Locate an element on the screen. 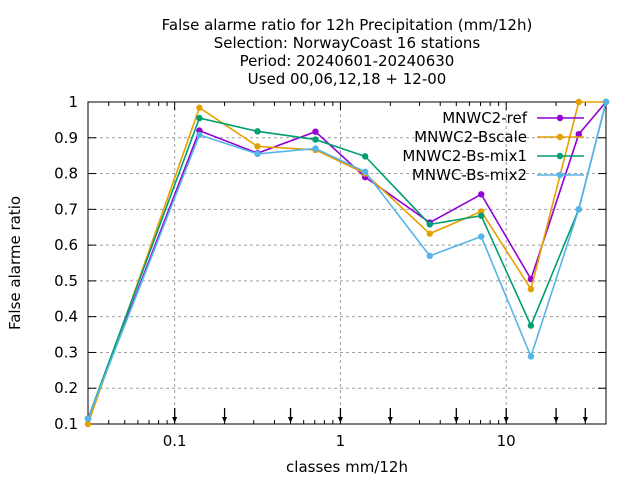  legend-label: MNWC2-Bs-mix1 is located at coordinates (464, 156).